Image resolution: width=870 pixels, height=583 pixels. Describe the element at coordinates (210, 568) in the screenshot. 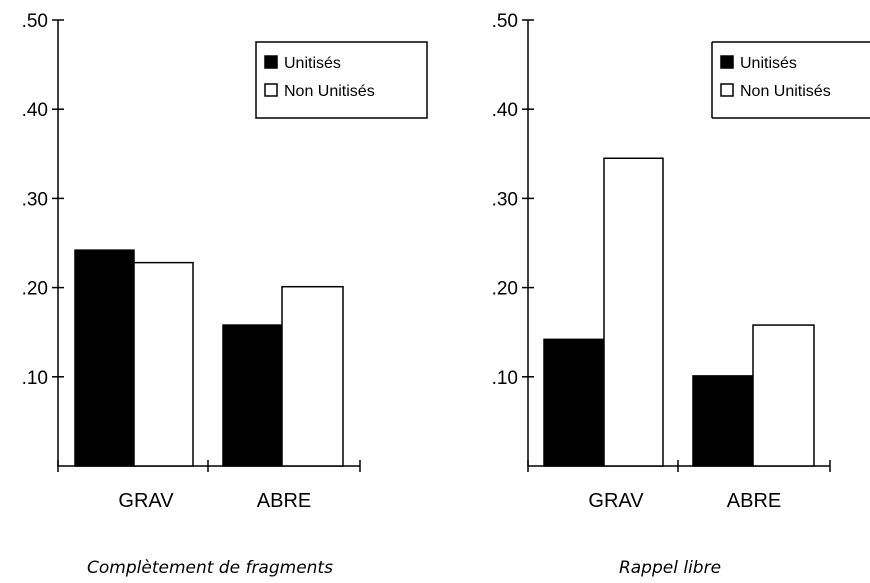

I see `chart-caption: Complètement de fragments` at that location.